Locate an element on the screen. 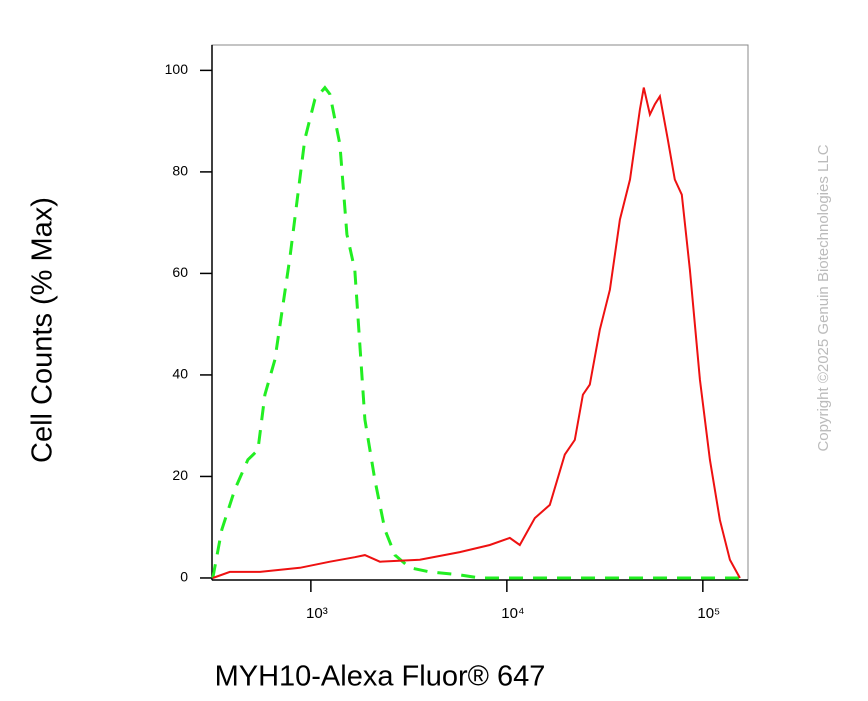 The width and height of the screenshot is (868, 701). y-tick-label: 80 is located at coordinates (180, 171).